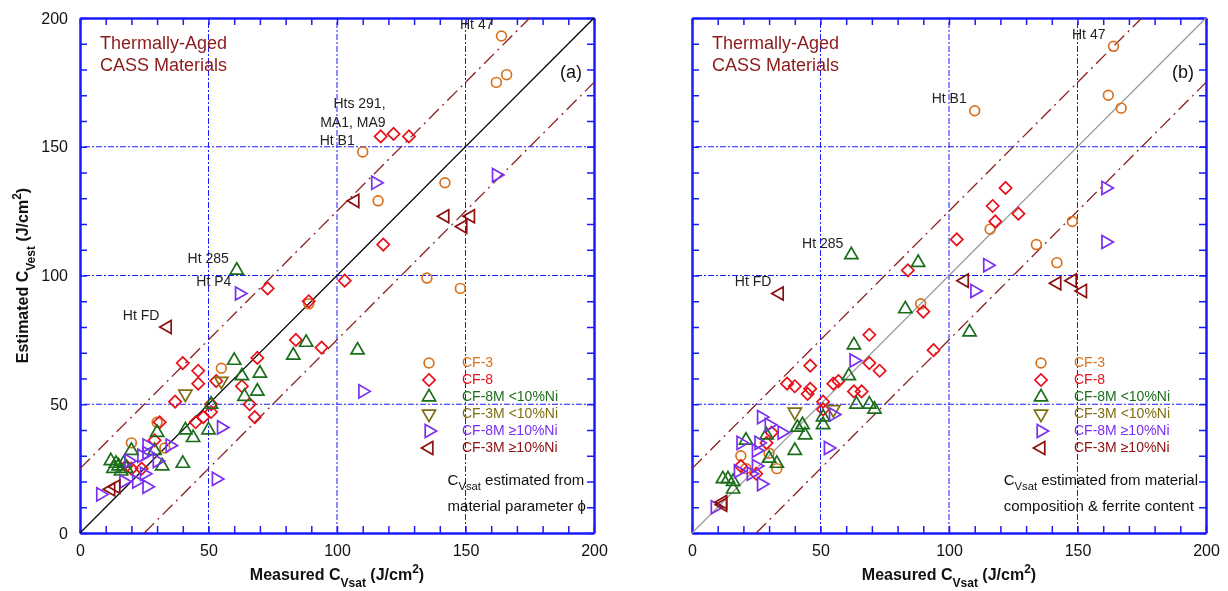  What do you see at coordinates (1122, 412) in the screenshot?
I see `legend-label: CF-3M <10%Ni` at bounding box center [1122, 412].